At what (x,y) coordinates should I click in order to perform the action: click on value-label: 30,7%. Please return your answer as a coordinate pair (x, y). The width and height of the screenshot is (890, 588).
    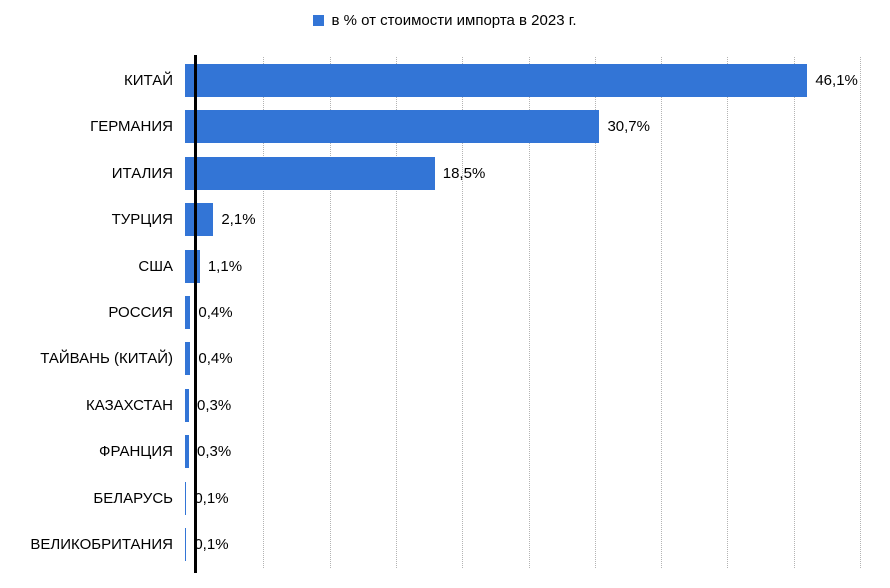
    Looking at the image, I should click on (628, 127).